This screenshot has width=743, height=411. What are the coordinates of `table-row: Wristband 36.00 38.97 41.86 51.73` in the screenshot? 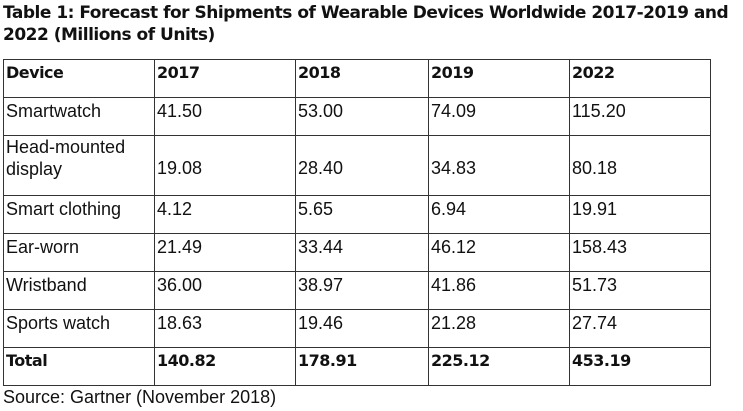 It's located at (357, 290).